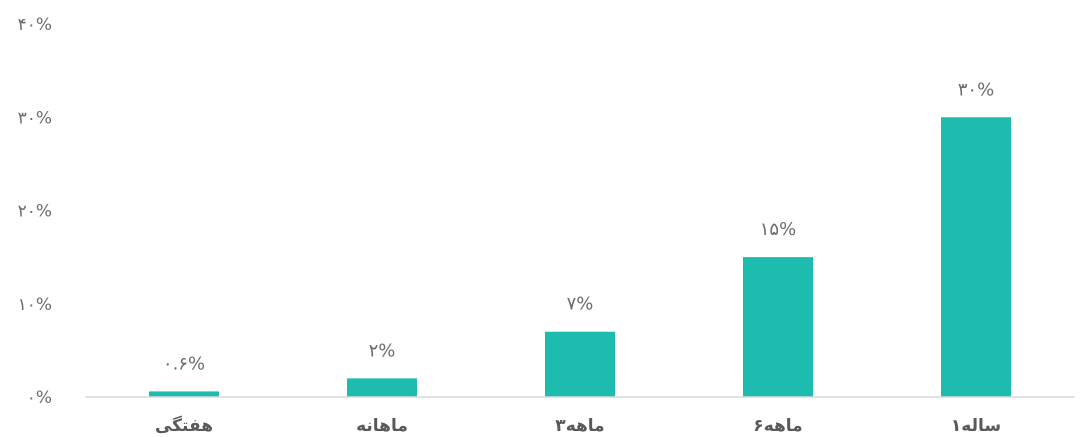  I want to click on y-tick-label: ۴۰%, so click(35, 25).